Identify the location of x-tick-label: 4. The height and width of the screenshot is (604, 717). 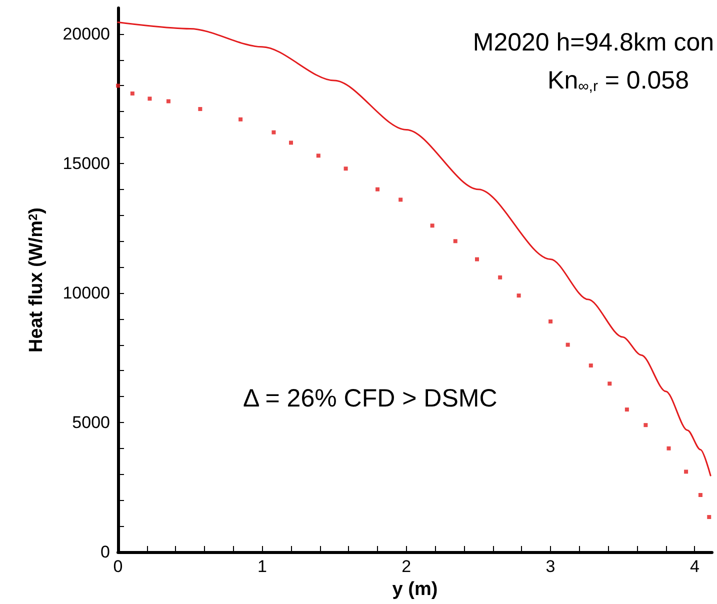
(695, 566).